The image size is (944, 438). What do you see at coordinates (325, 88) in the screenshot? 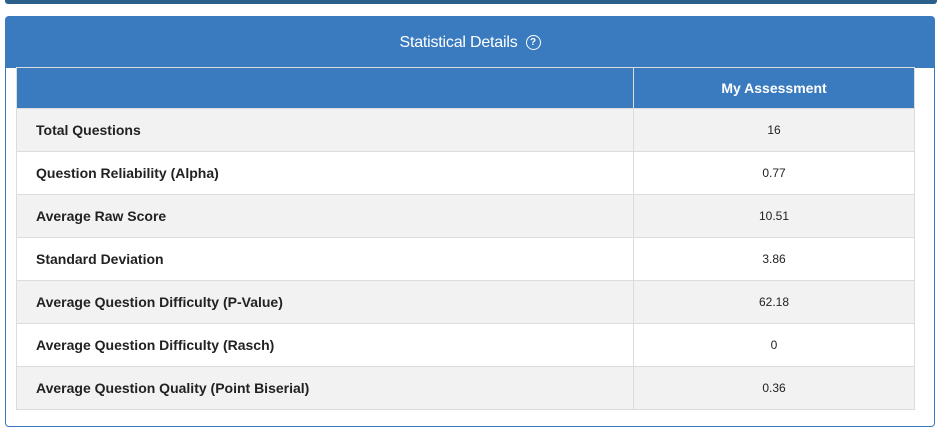
I see `header-label-column` at bounding box center [325, 88].